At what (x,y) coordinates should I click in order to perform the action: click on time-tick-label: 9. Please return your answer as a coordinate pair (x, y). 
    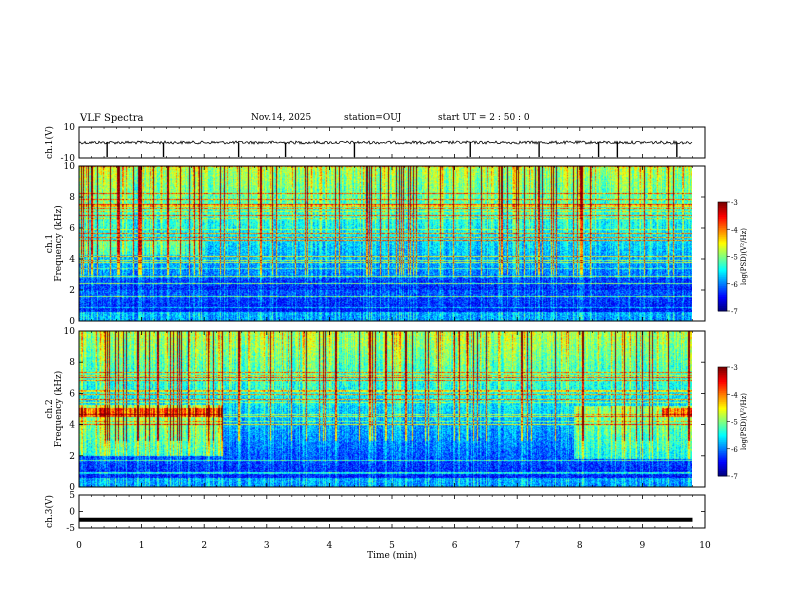
    Looking at the image, I should click on (643, 546).